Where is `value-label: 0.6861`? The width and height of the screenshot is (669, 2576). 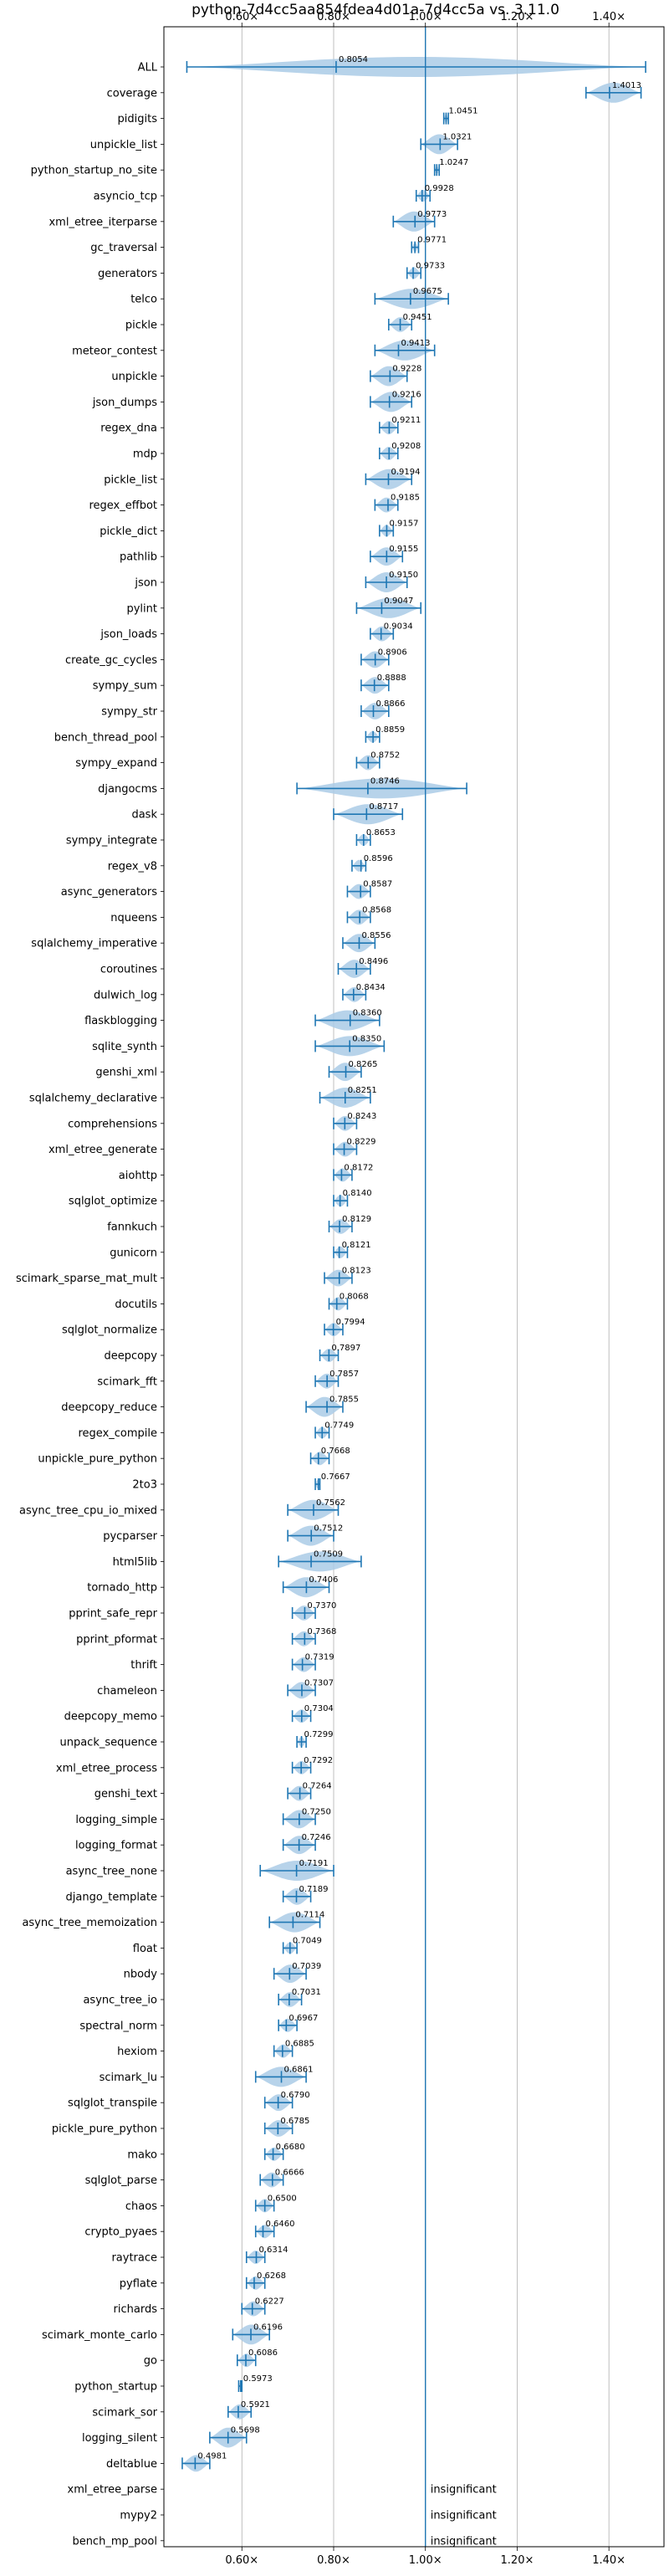 value-label: 0.6861 is located at coordinates (299, 2070).